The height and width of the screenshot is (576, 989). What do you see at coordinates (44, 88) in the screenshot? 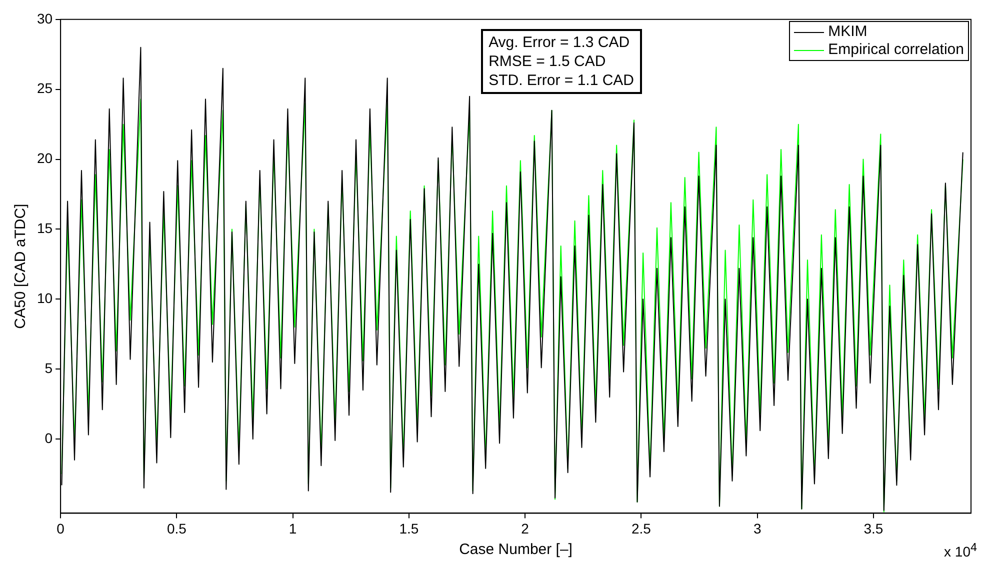
I see `y-tick-label: 25` at bounding box center [44, 88].